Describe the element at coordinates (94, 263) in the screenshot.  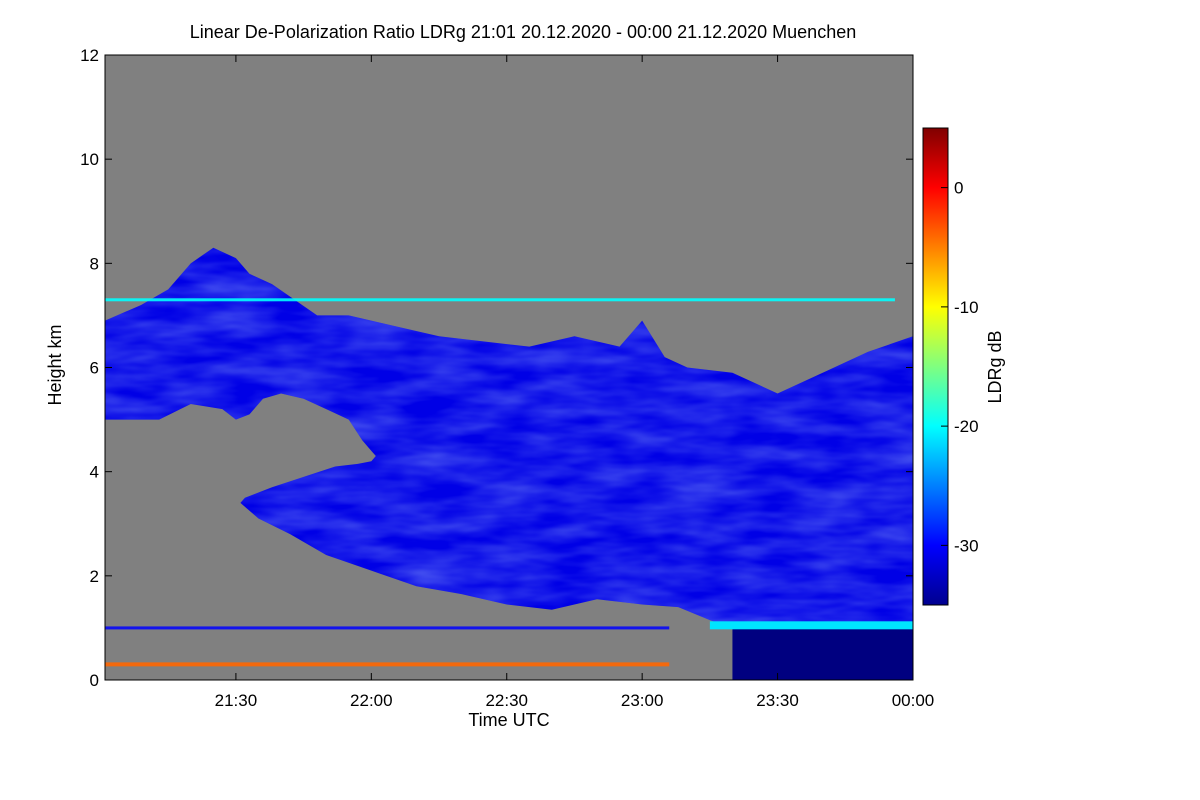
I see `y-tick-label: 8` at that location.